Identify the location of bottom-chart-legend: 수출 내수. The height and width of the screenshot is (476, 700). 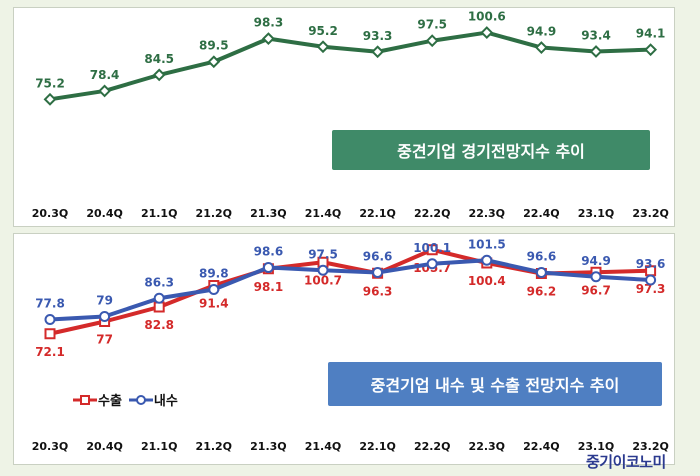
(128, 399).